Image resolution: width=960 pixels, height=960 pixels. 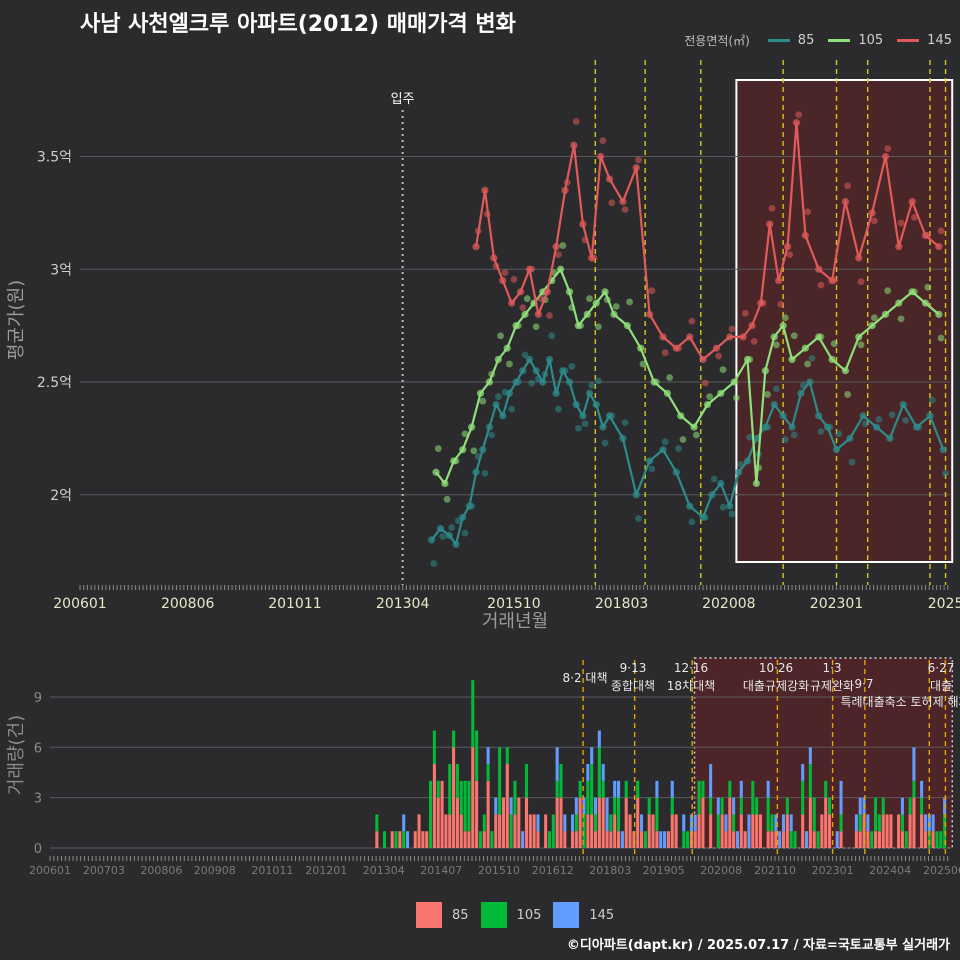 What do you see at coordinates (515, 621) in the screenshot?
I see `x-axis-title: 거래년월` at bounding box center [515, 621].